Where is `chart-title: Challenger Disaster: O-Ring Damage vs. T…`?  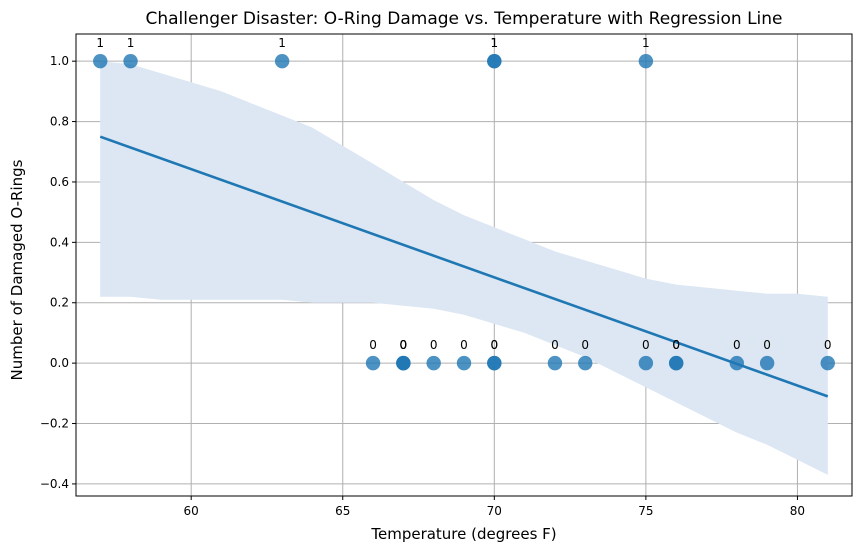 chart-title: Challenger Disaster: O-Ring Damage vs. T… is located at coordinates (463, 19).